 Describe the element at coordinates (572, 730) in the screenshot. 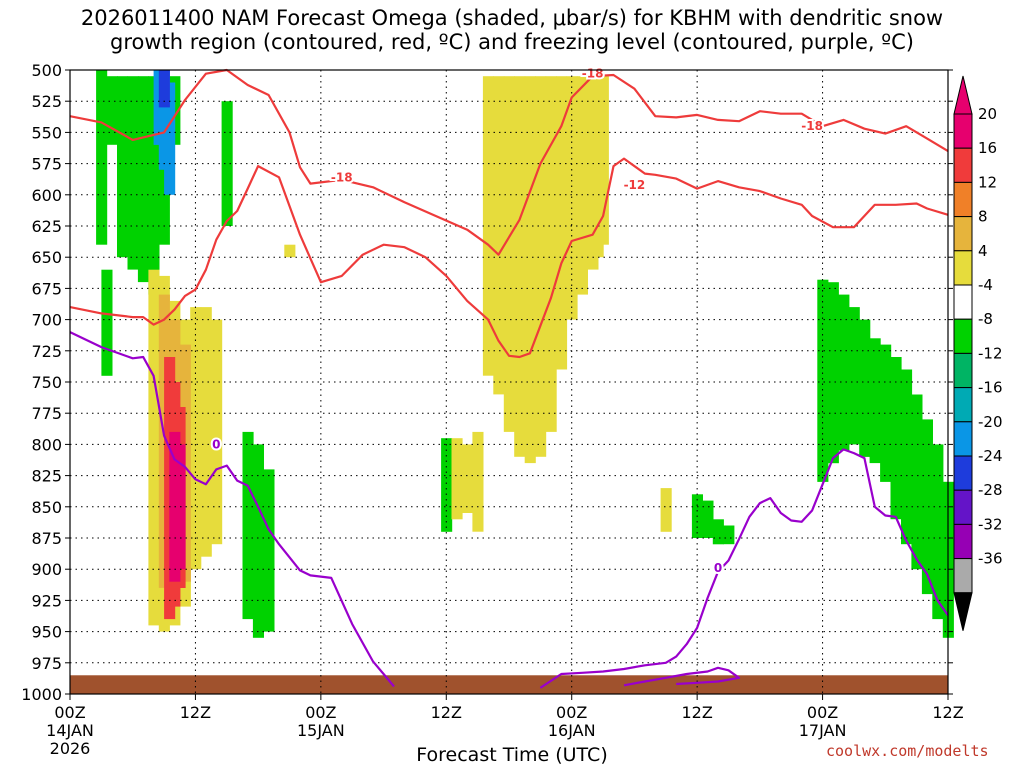

I see `x-tick-date: 16JAN` at that location.